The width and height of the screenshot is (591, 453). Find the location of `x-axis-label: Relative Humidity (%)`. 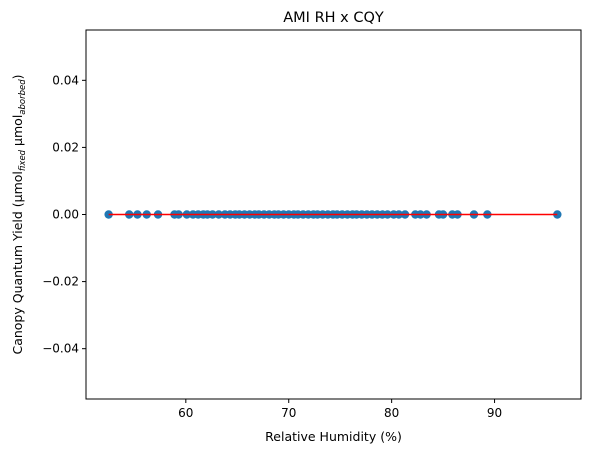

x-axis-label: Relative Humidity (%) is located at coordinates (333, 436).